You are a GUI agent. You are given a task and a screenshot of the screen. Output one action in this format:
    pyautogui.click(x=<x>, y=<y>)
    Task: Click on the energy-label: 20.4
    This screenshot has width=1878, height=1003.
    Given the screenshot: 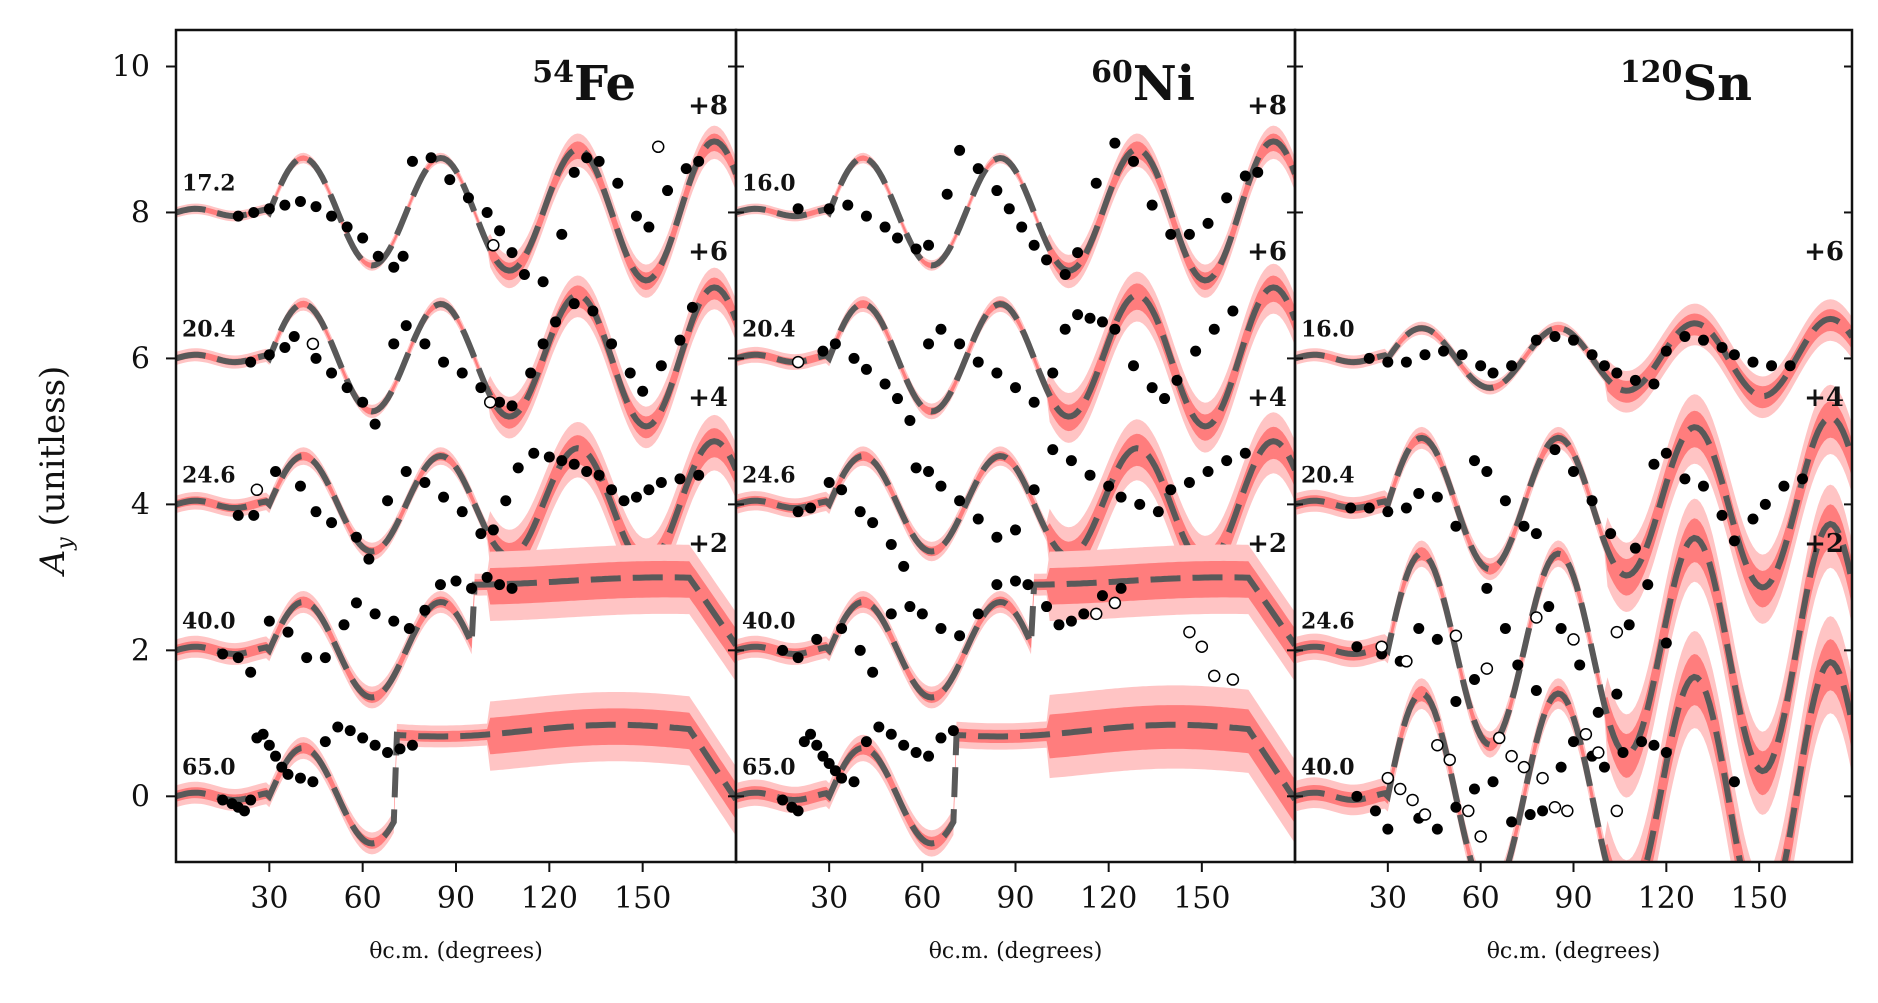 What is the action you would take?
    pyautogui.click(x=769, y=329)
    